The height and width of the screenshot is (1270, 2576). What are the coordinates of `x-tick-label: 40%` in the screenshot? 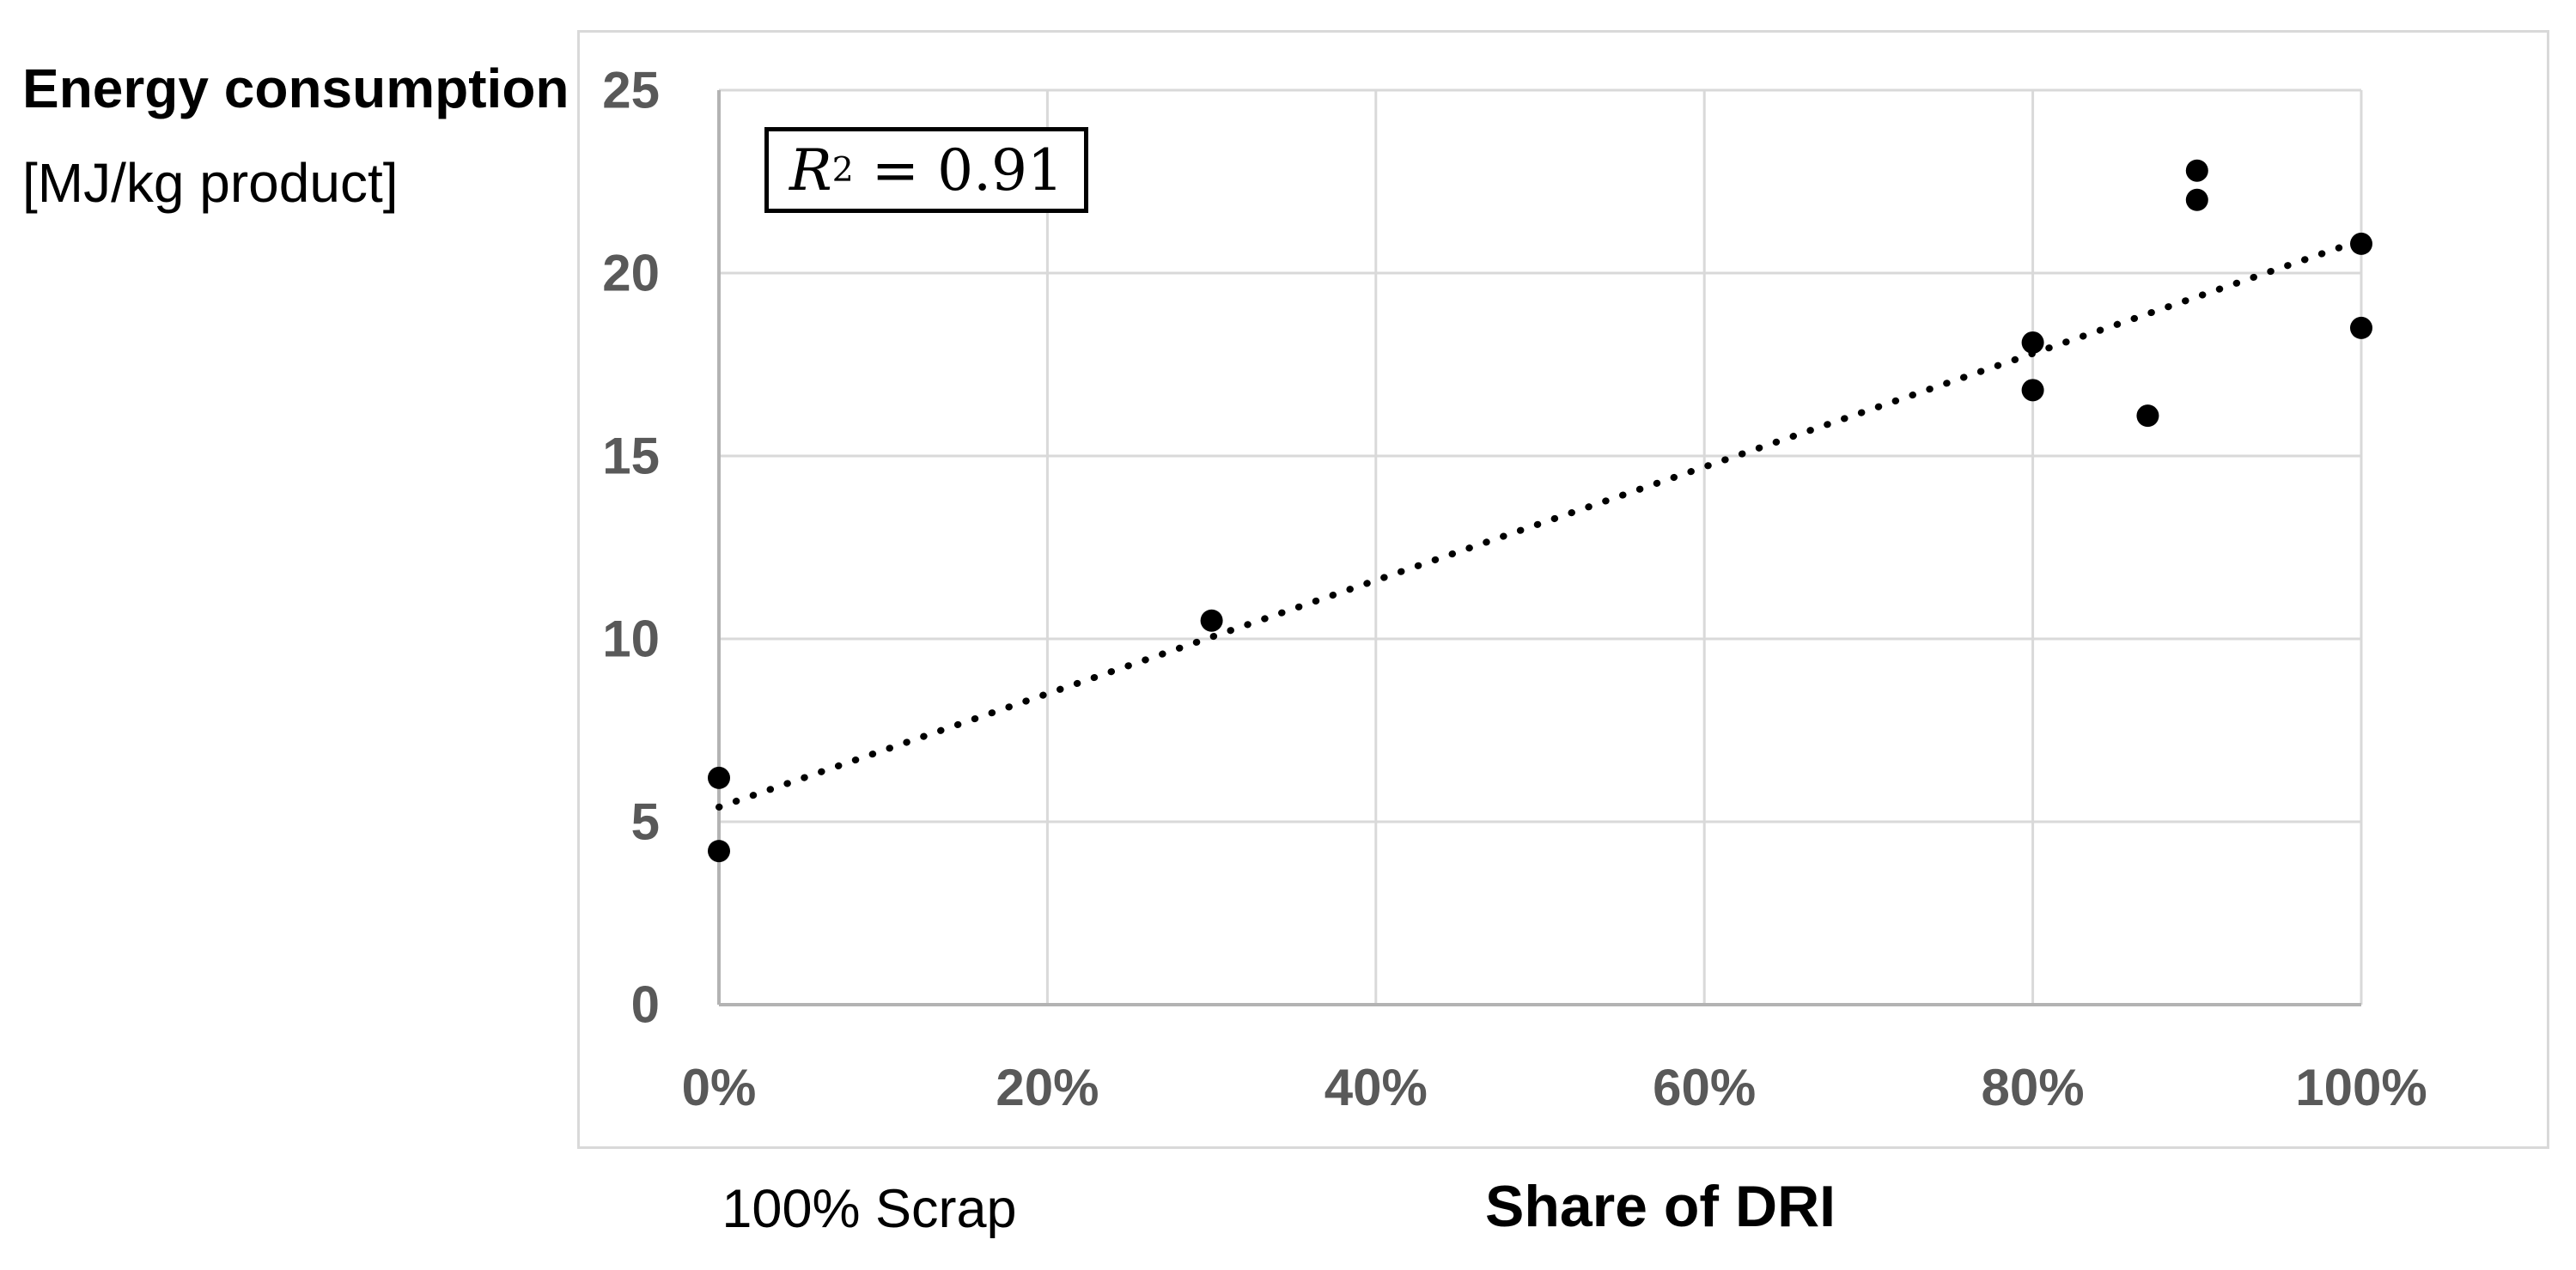 It's located at (1376, 1087).